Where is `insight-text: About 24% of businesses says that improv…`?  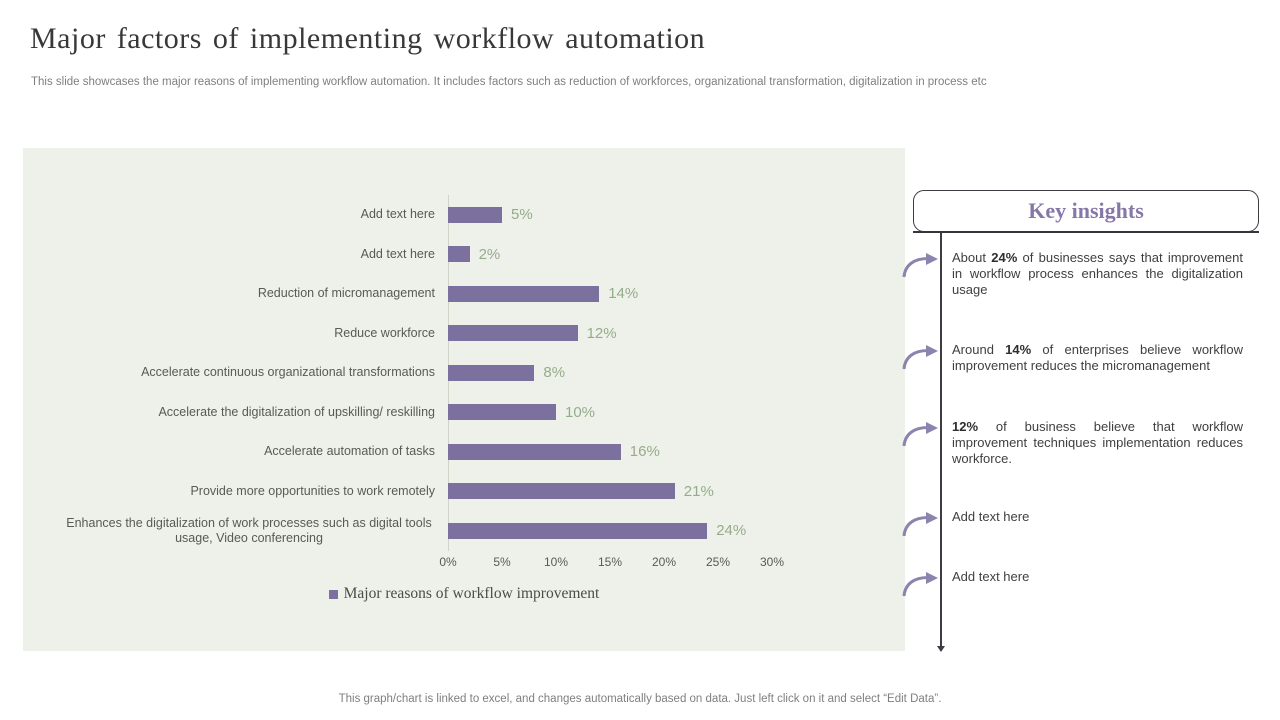 insight-text: About 24% of businesses says that improv… is located at coordinates (1101, 274).